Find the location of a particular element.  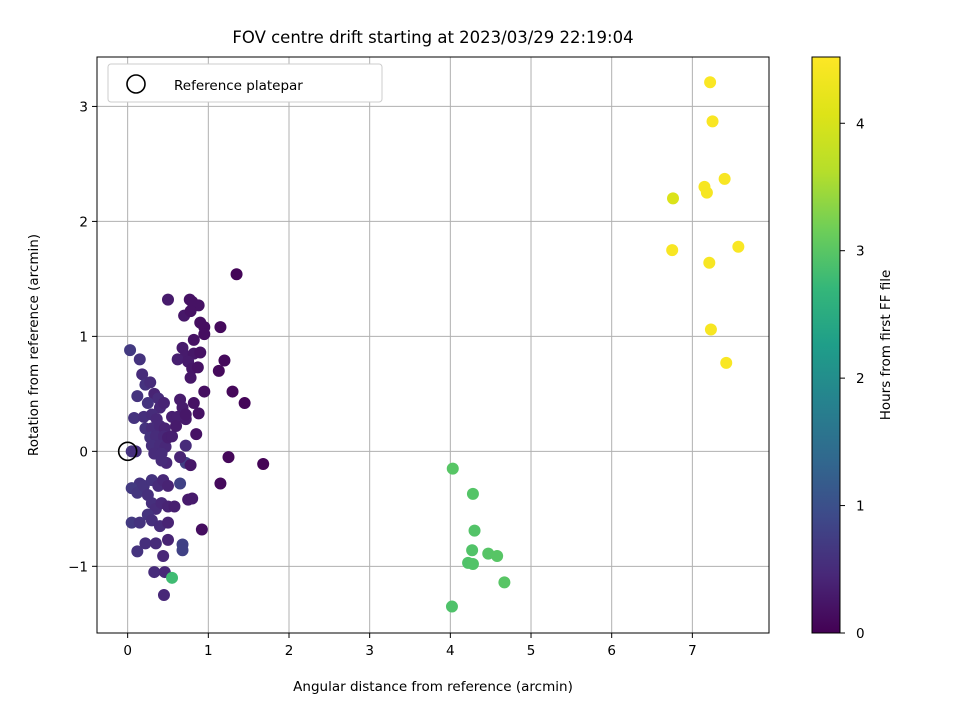

colorbar: 0 1 2 3 4 Hours from first FF file is located at coordinates (852, 349).